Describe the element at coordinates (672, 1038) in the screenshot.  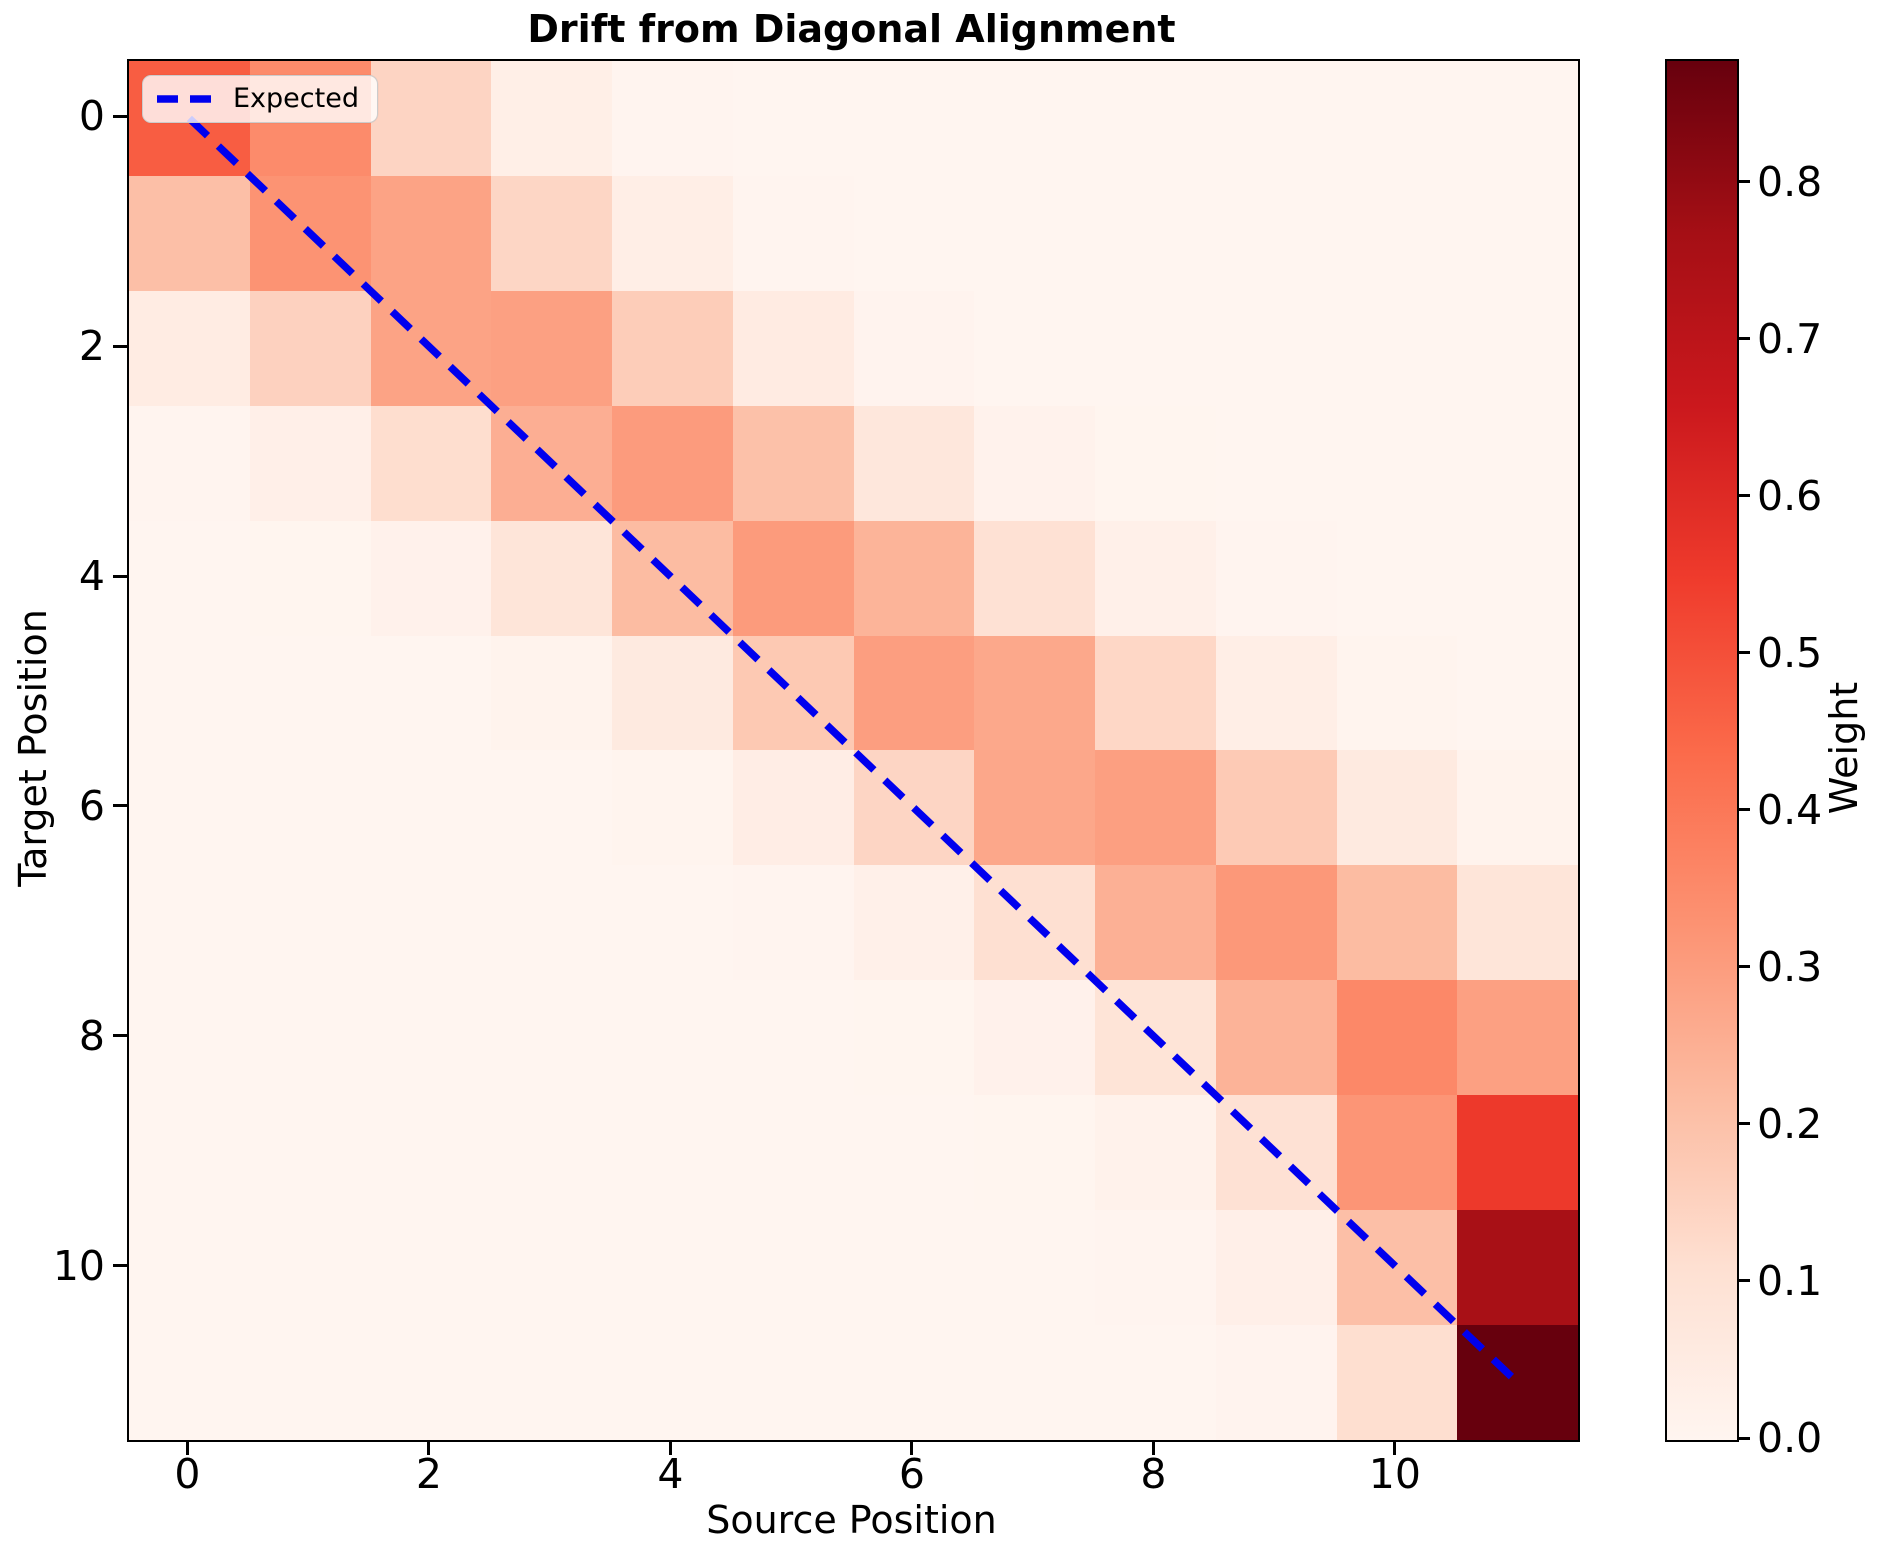
I see `heatmap-cell-r8-c4` at that location.